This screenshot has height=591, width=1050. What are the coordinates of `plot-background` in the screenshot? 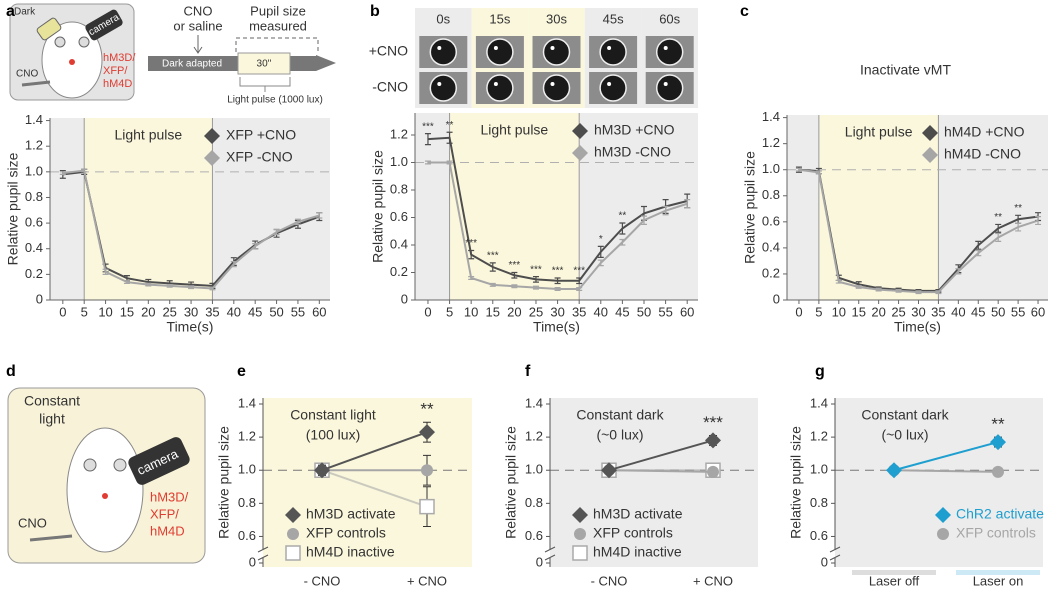 It's located at (654, 482).